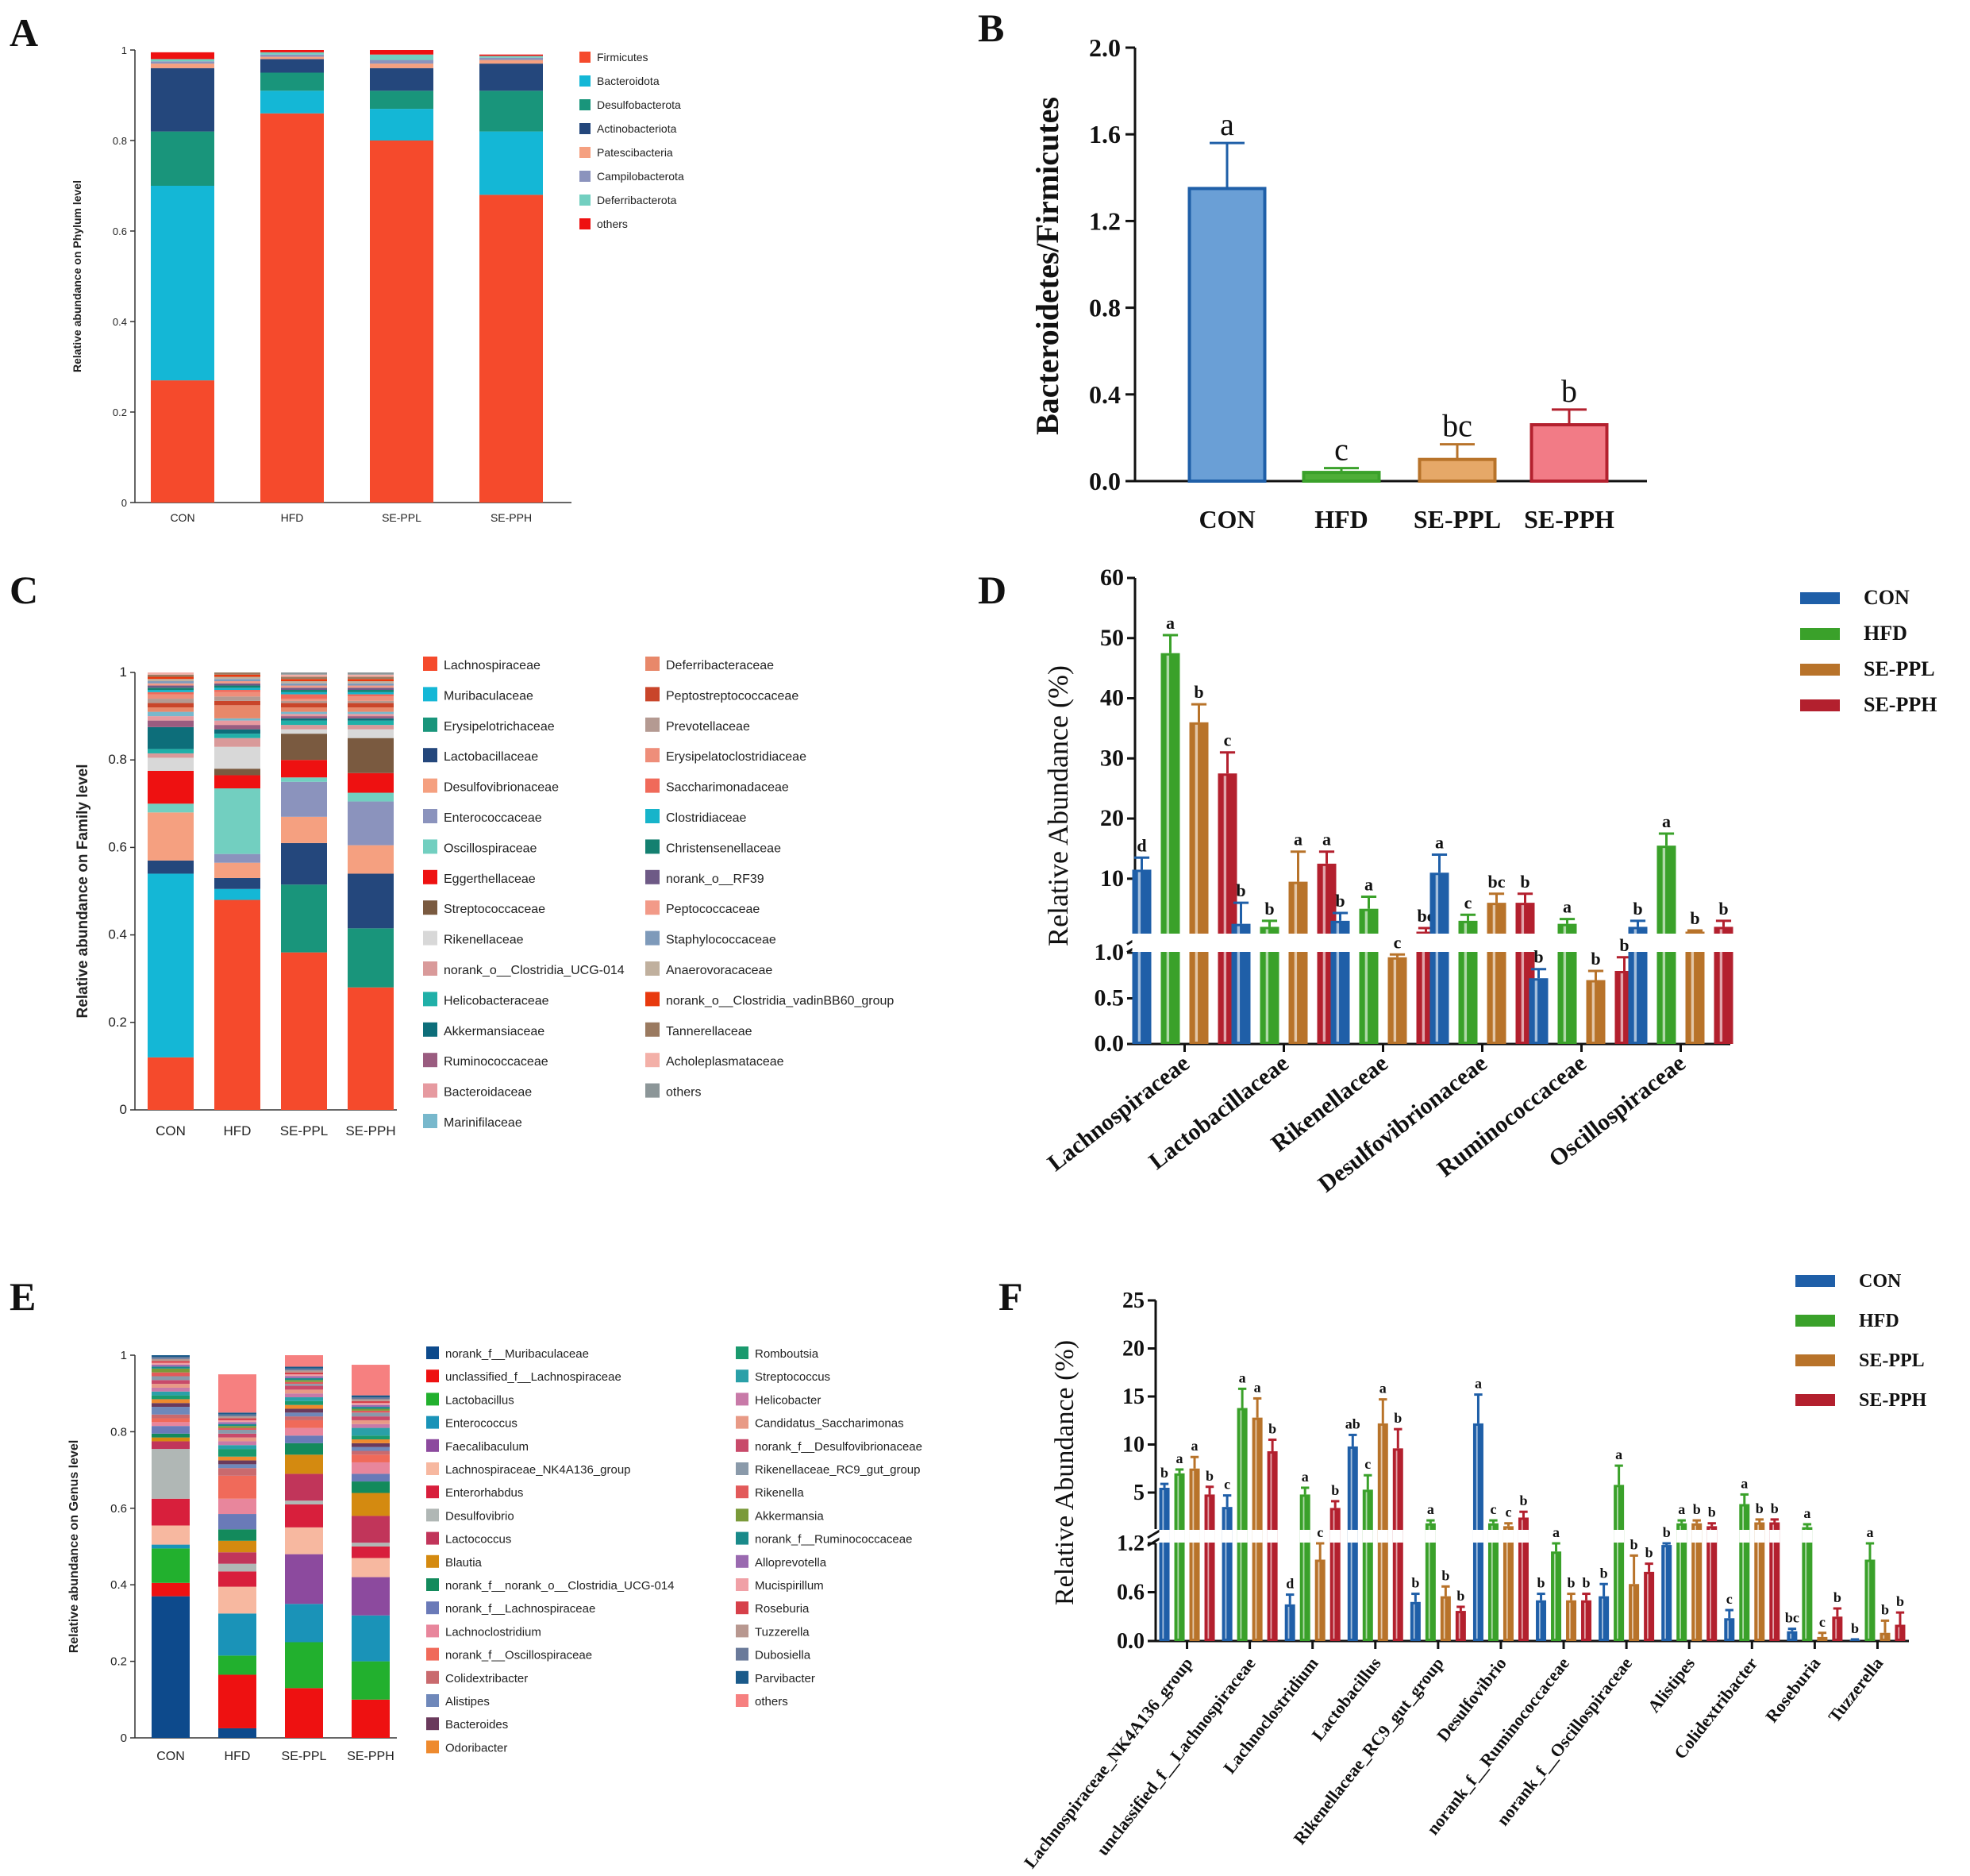  Describe the element at coordinates (171, 808) in the screenshot. I see `bar-oscillospiraceae-con` at that location.